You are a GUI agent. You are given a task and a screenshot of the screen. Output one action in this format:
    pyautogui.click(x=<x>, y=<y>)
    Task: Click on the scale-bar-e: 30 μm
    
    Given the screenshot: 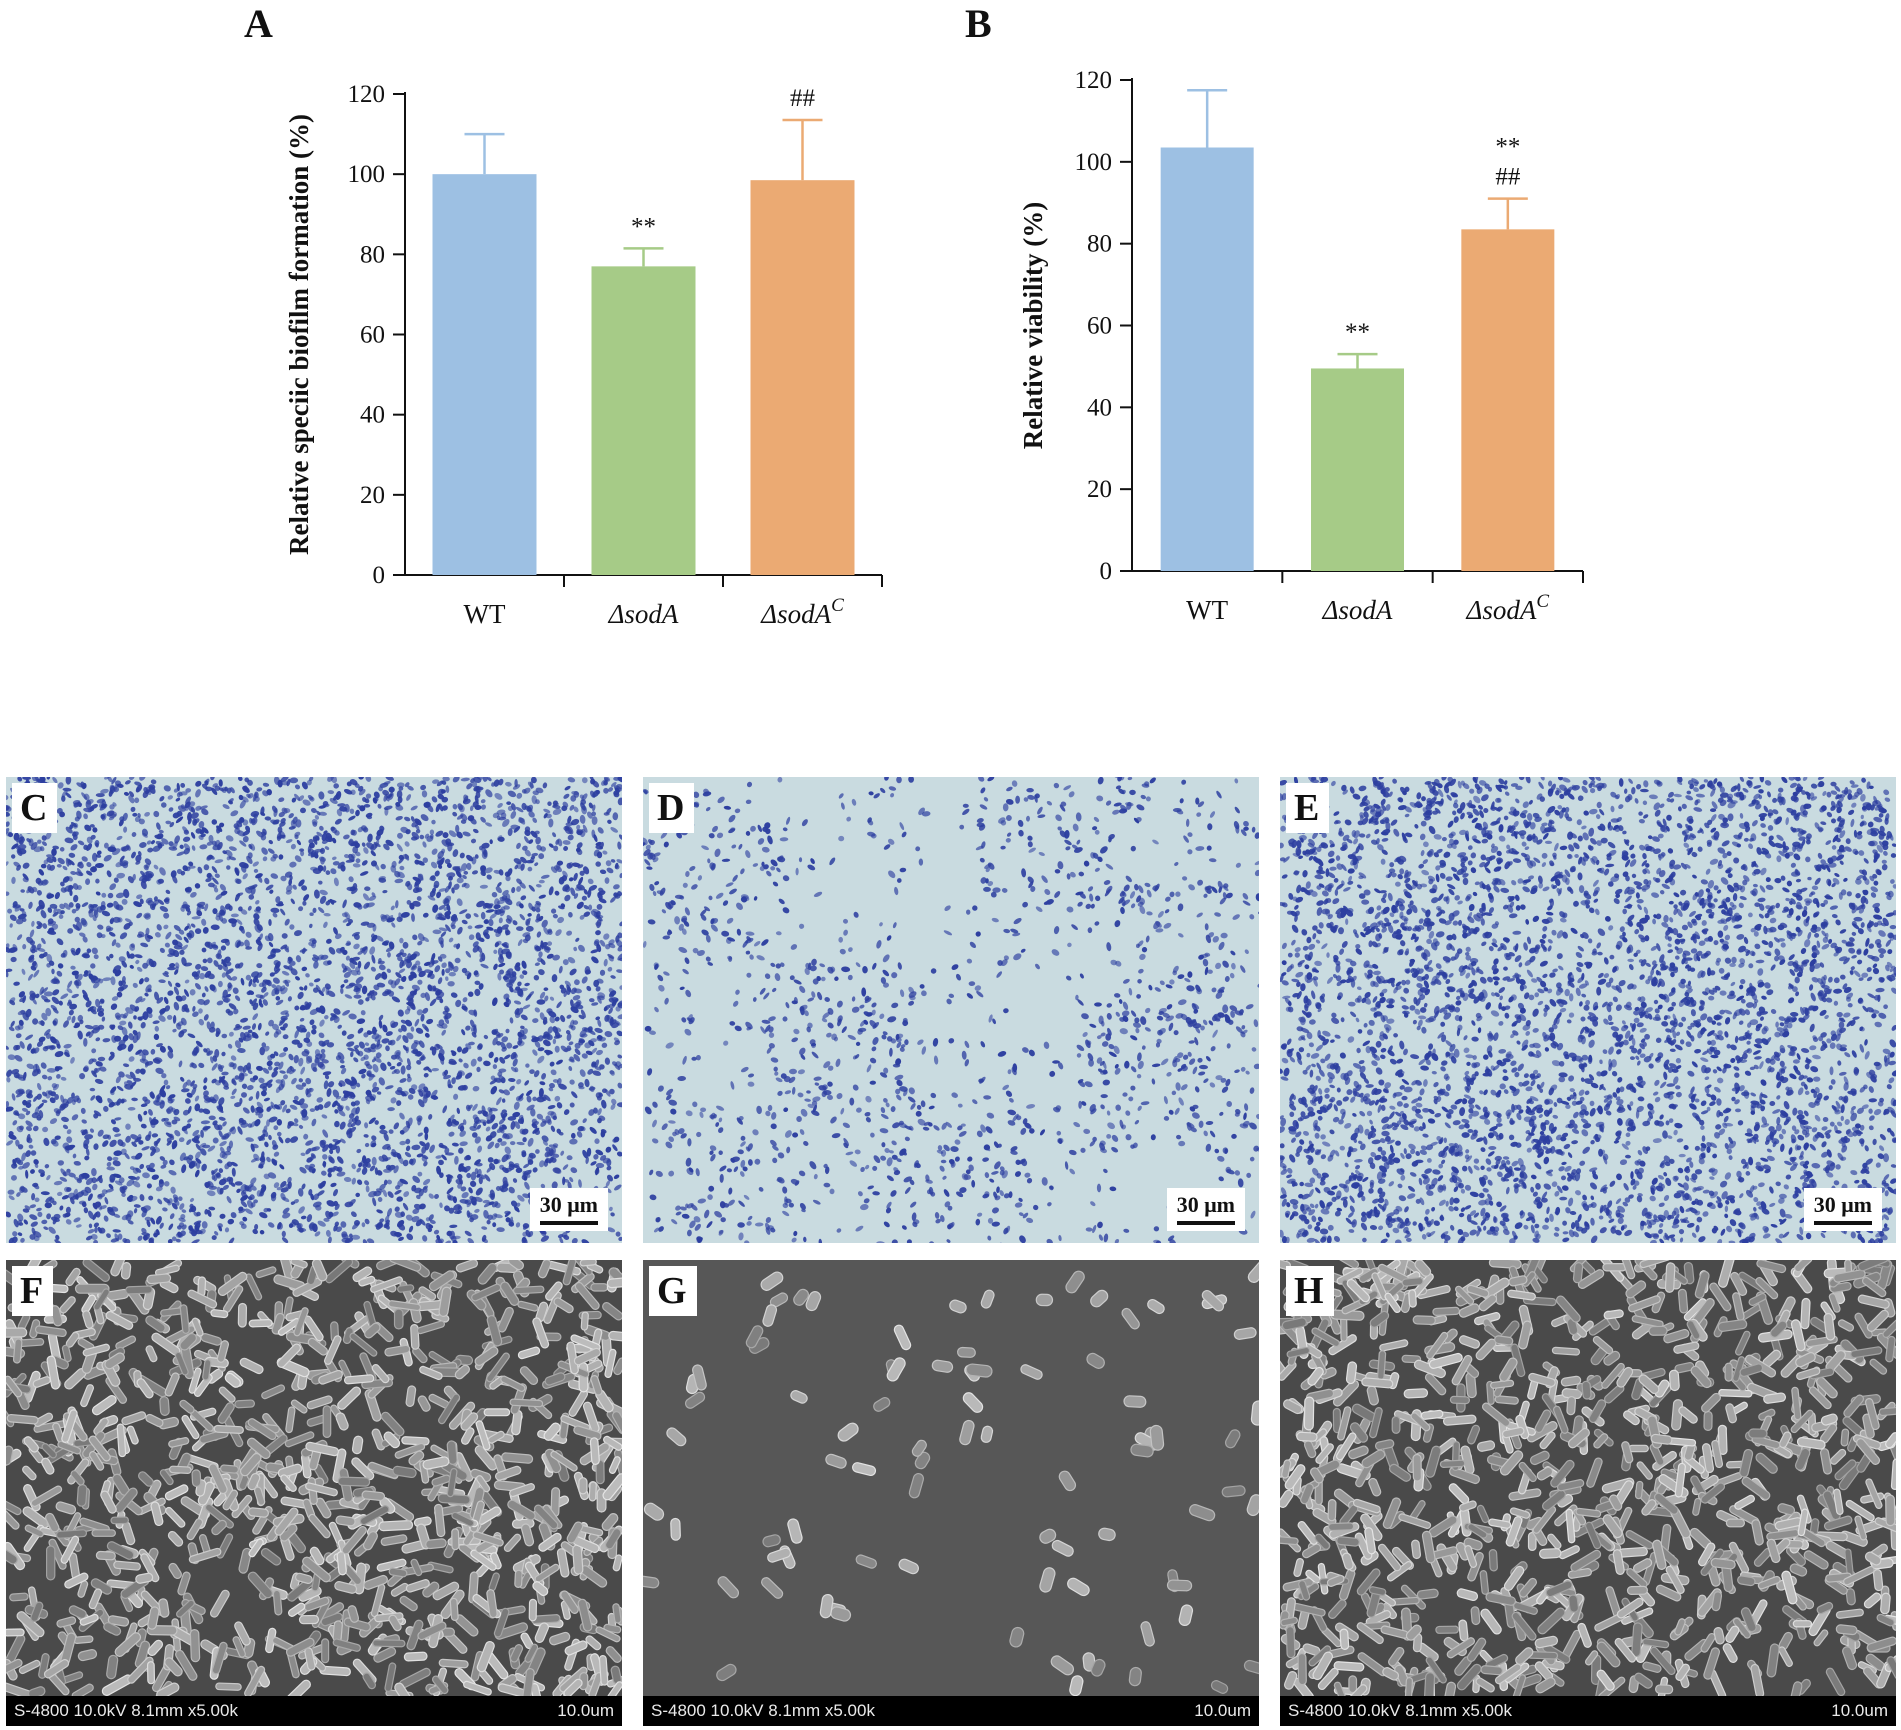 What is the action you would take?
    pyautogui.click(x=1842, y=1209)
    